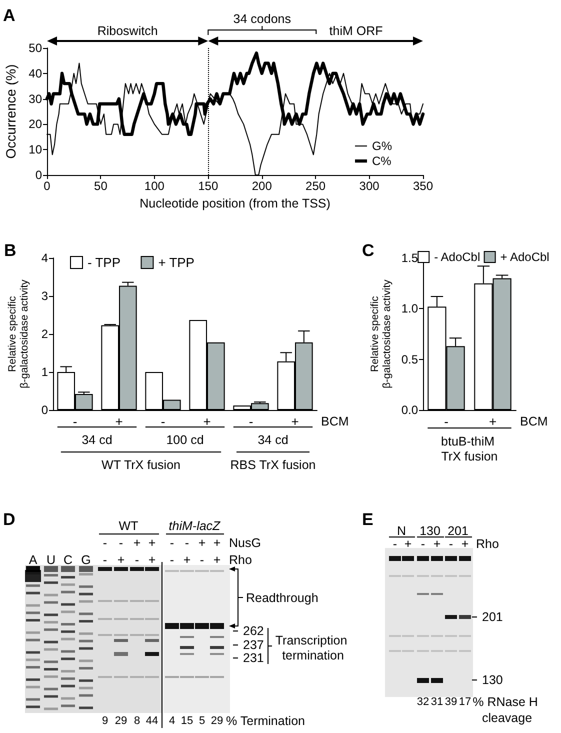 This screenshot has width=561, height=733. I want to click on y-tick-label: 3, so click(44, 296).